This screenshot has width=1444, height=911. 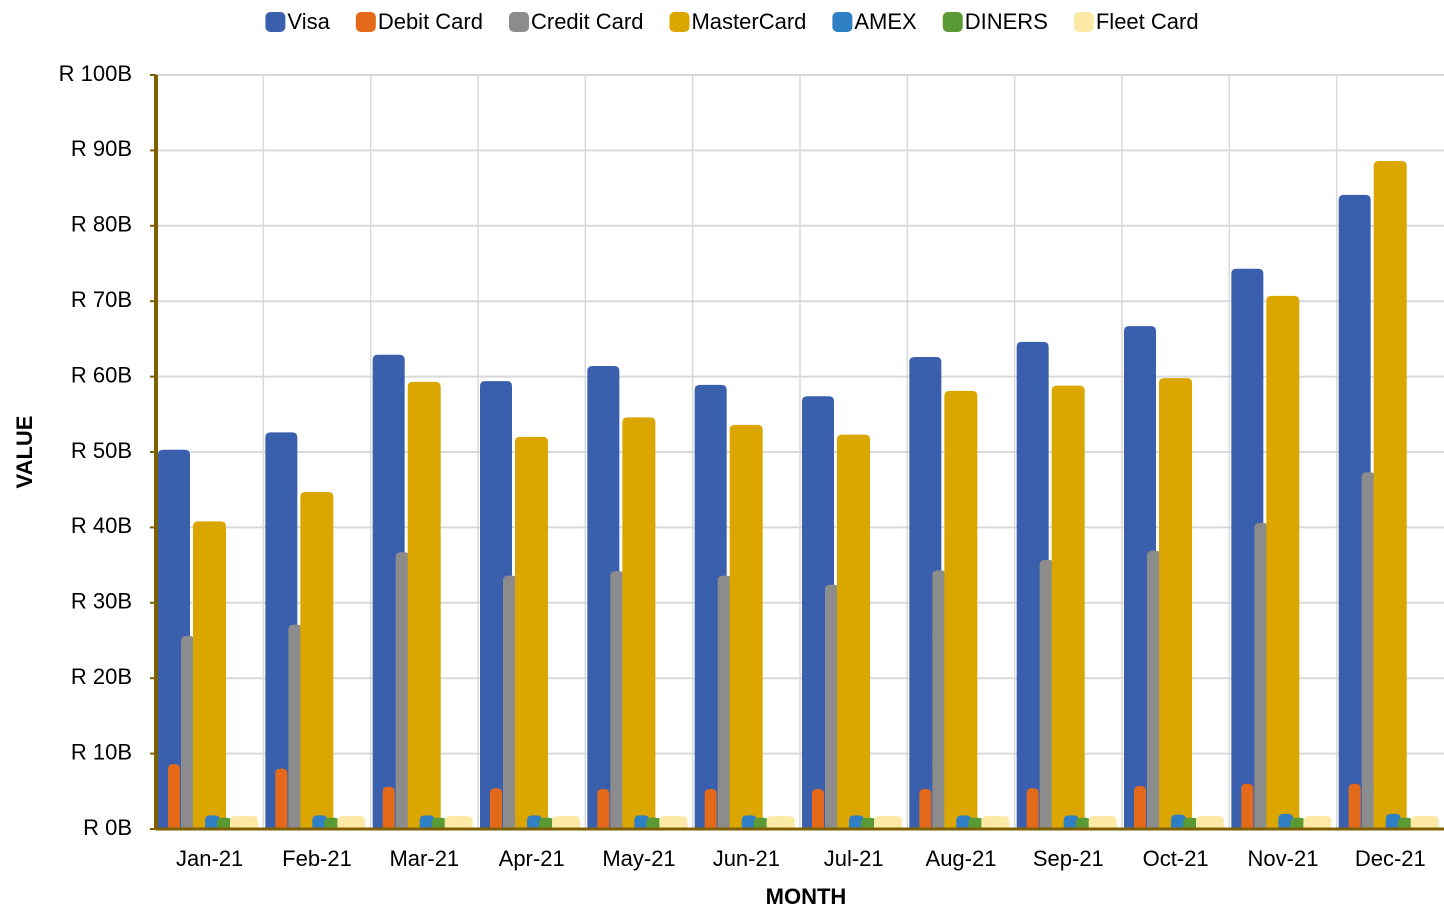 I want to click on y-tick-label: R 10B, so click(x=101, y=751).